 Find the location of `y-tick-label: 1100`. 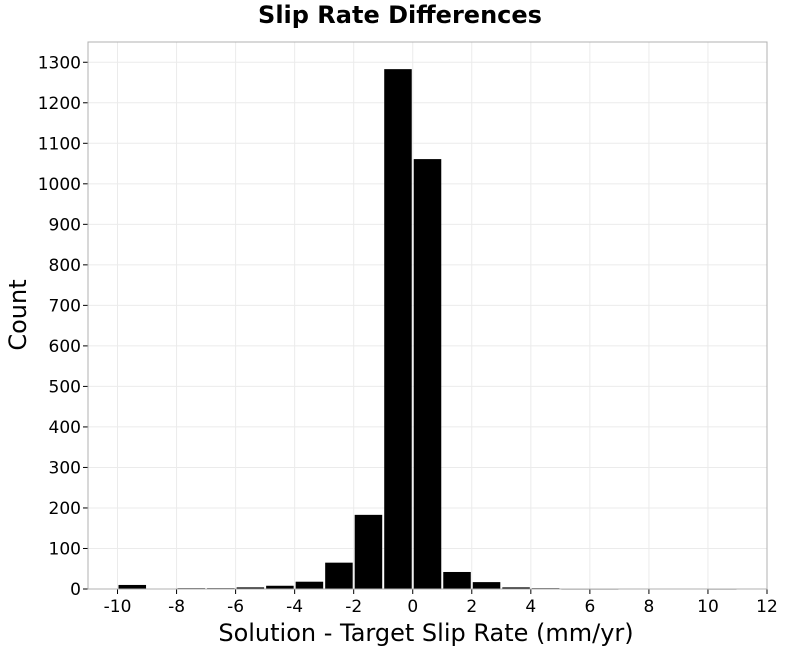

y-tick-label: 1100 is located at coordinates (59, 144).